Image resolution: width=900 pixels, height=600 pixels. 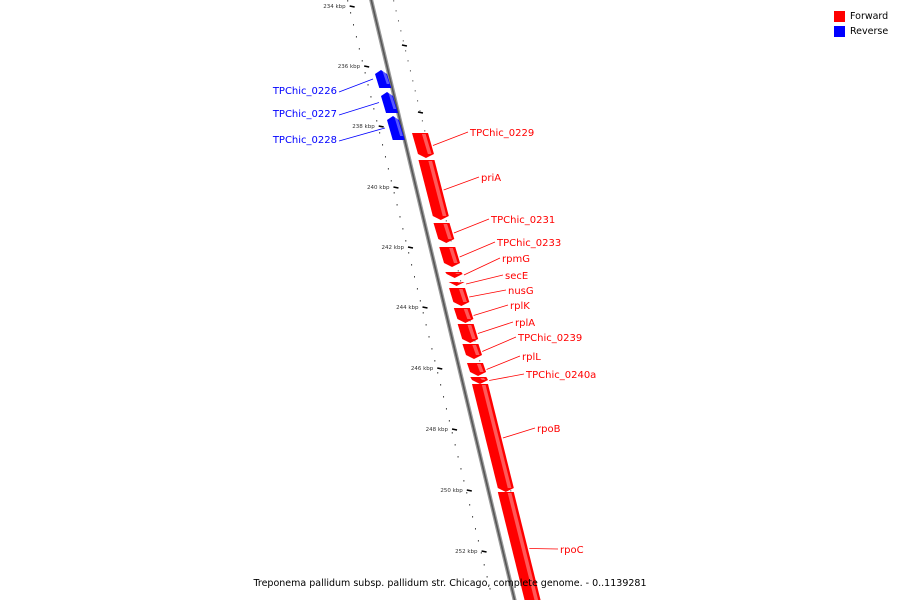 I want to click on legend: Forward Reverse, so click(x=862, y=24).